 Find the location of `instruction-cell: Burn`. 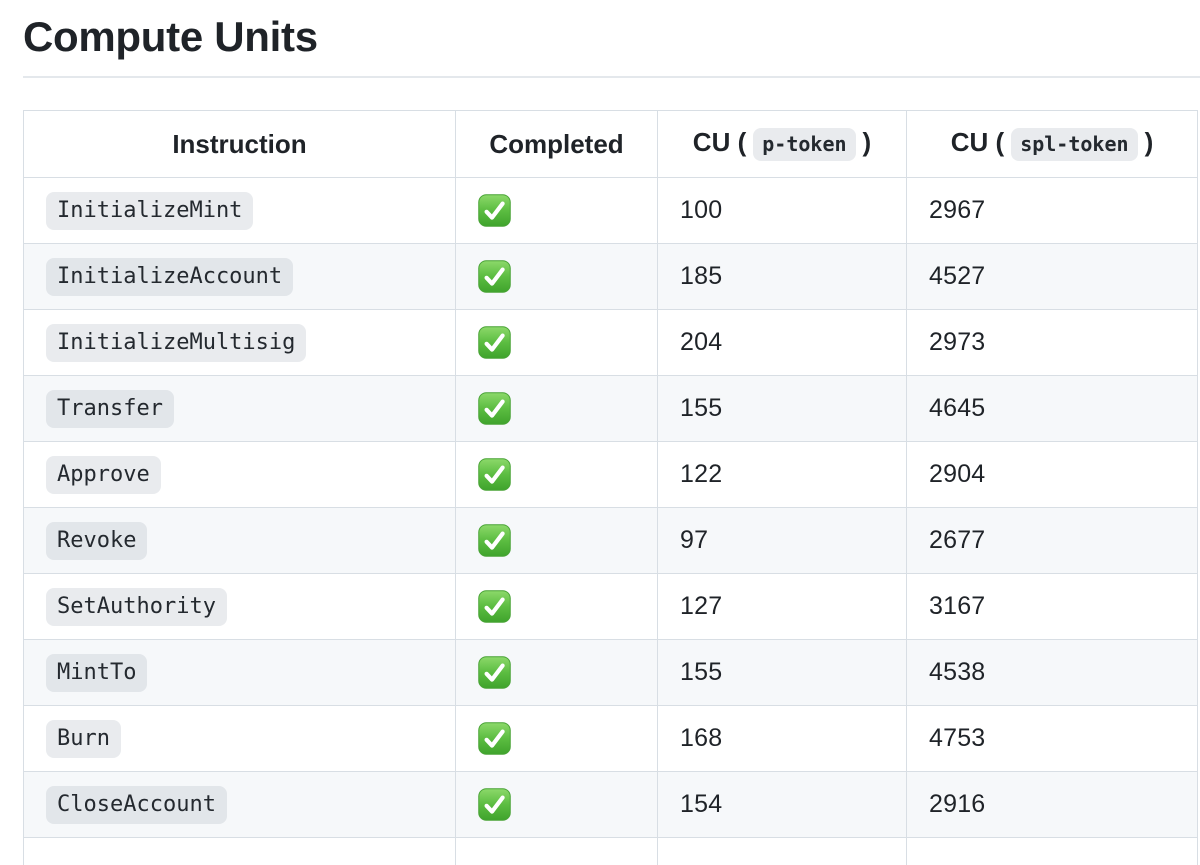

instruction-cell: Burn is located at coordinates (239, 739).